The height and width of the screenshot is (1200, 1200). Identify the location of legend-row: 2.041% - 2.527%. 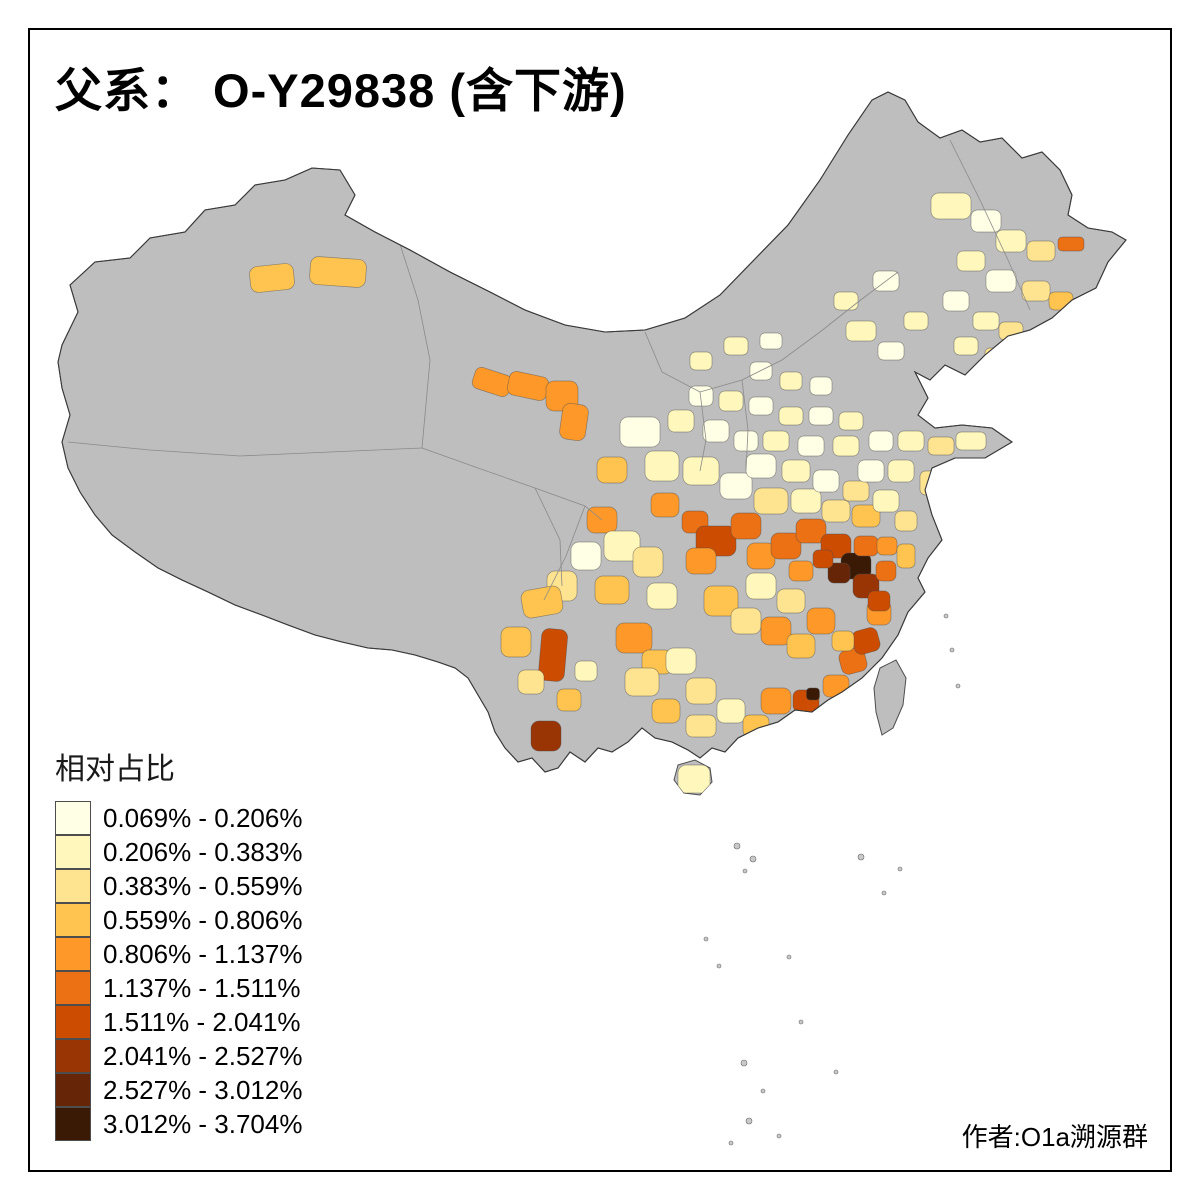
(178, 1056).